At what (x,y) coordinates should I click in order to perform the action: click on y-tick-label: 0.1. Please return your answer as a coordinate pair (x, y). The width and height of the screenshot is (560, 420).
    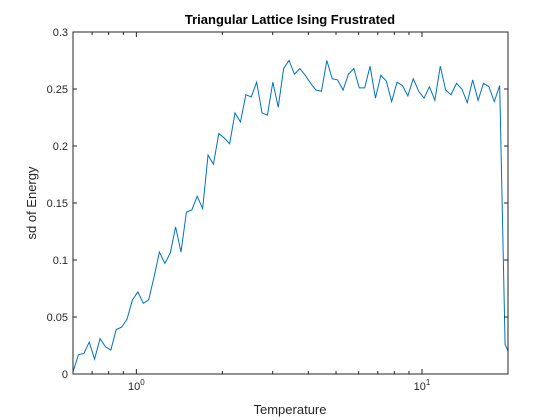
    Looking at the image, I should click on (60, 261).